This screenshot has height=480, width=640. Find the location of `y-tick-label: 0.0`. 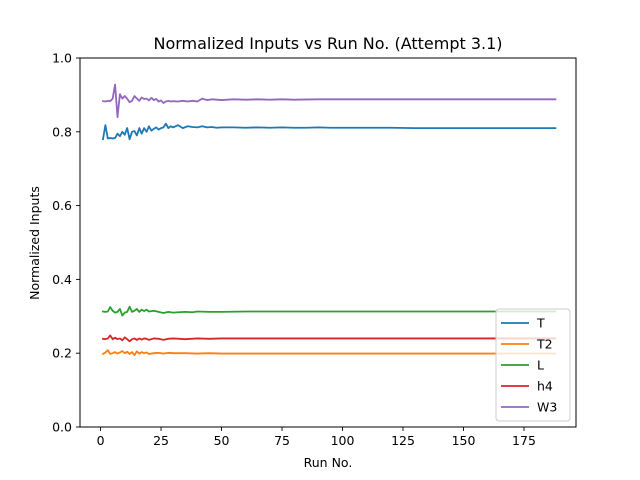

y-tick-label: 0.0 is located at coordinates (62, 427).